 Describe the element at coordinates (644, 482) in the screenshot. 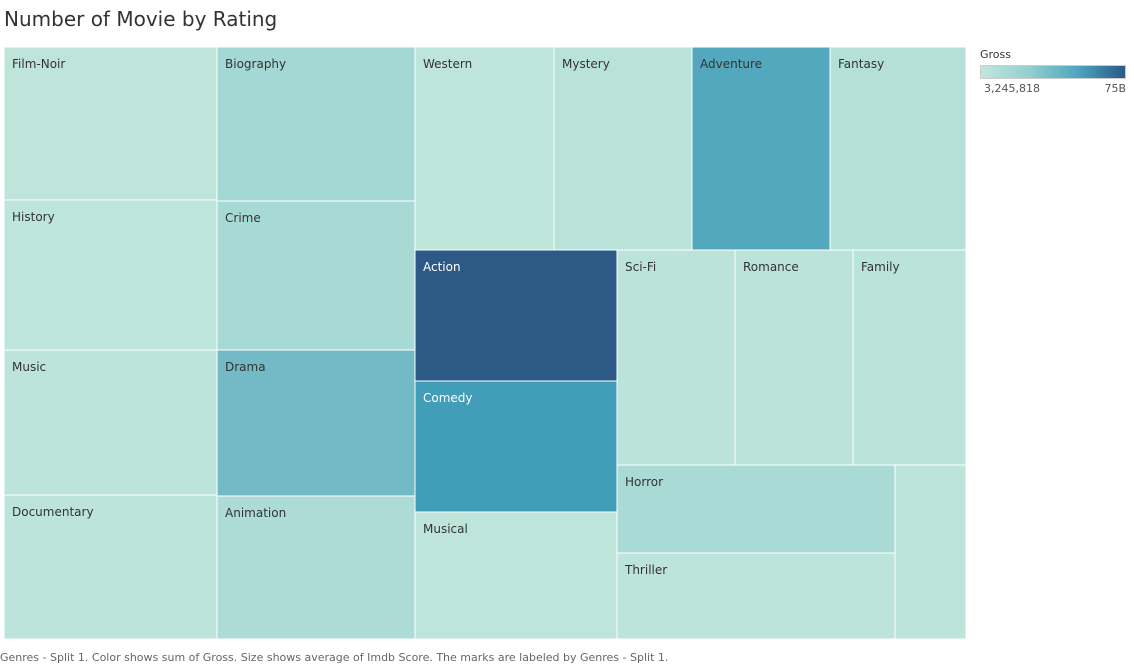

I see `treemap-label-horror: Horror` at that location.